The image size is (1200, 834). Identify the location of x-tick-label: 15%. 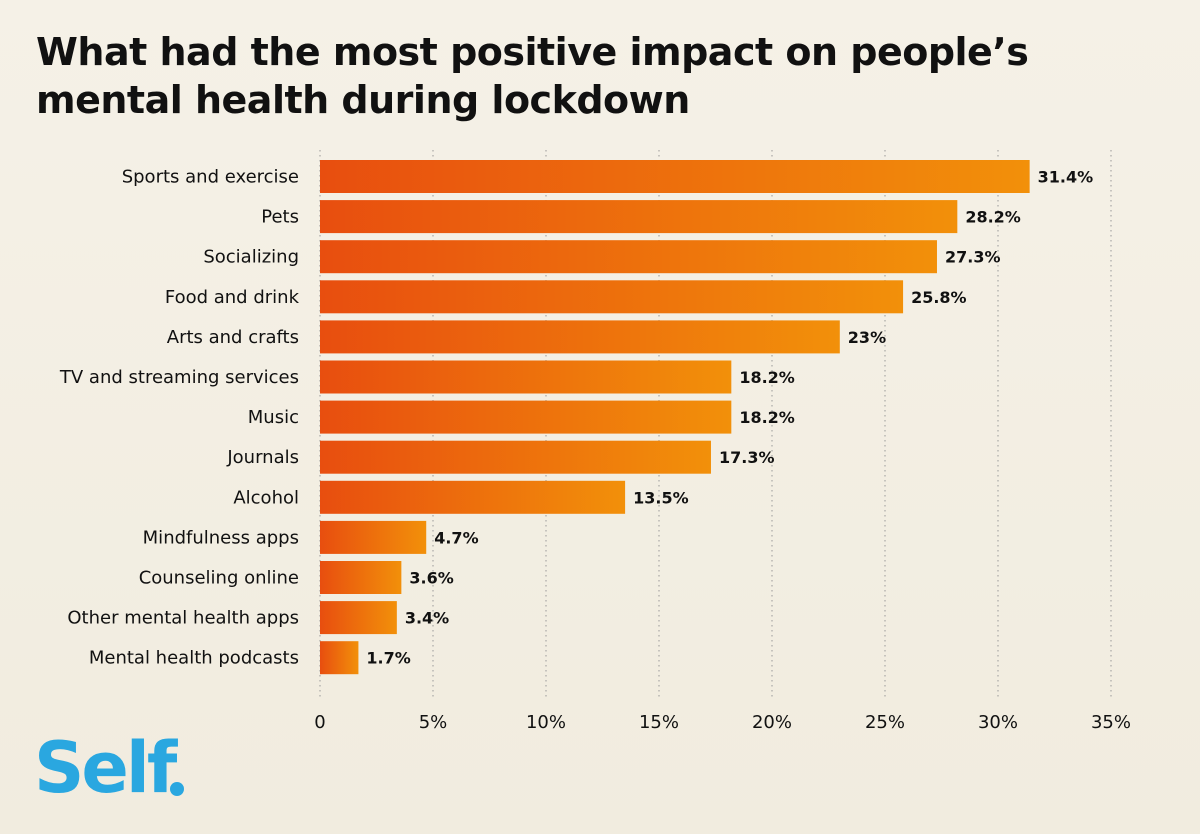
(659, 722).